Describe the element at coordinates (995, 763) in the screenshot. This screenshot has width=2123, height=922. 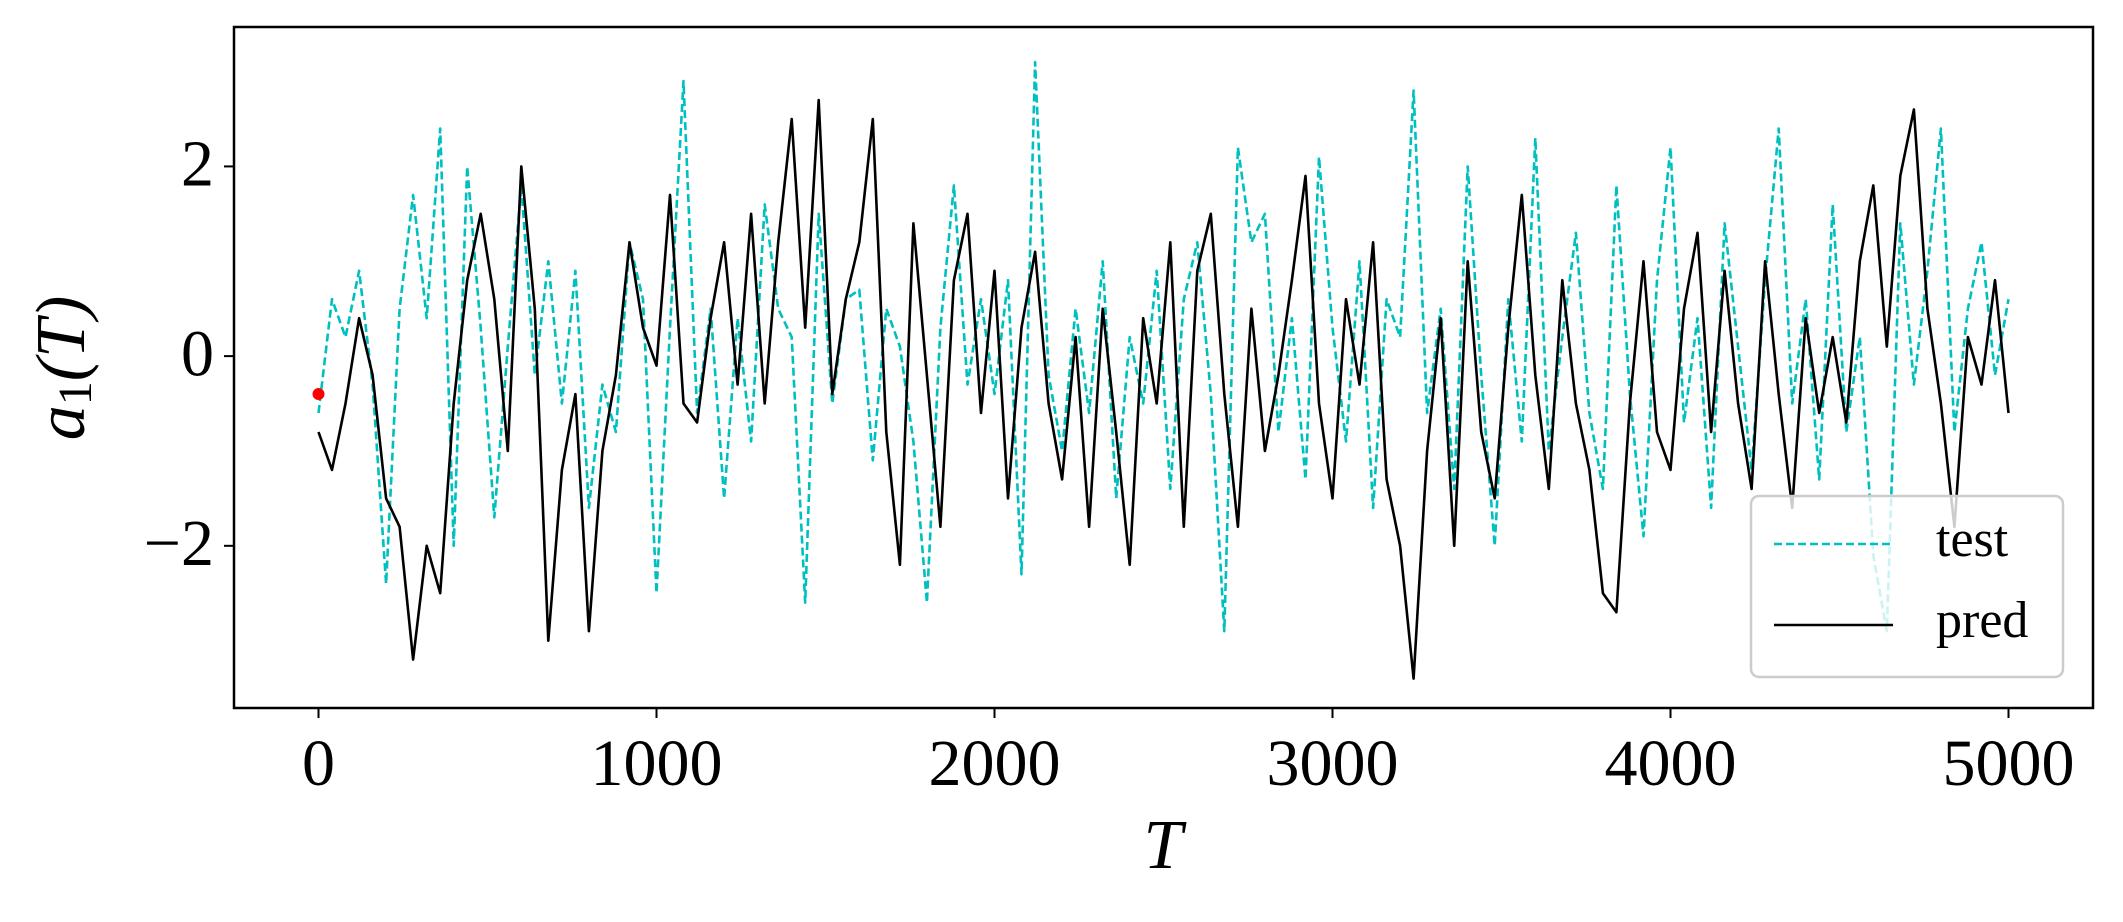
I see `x-tick-label: 2000` at that location.